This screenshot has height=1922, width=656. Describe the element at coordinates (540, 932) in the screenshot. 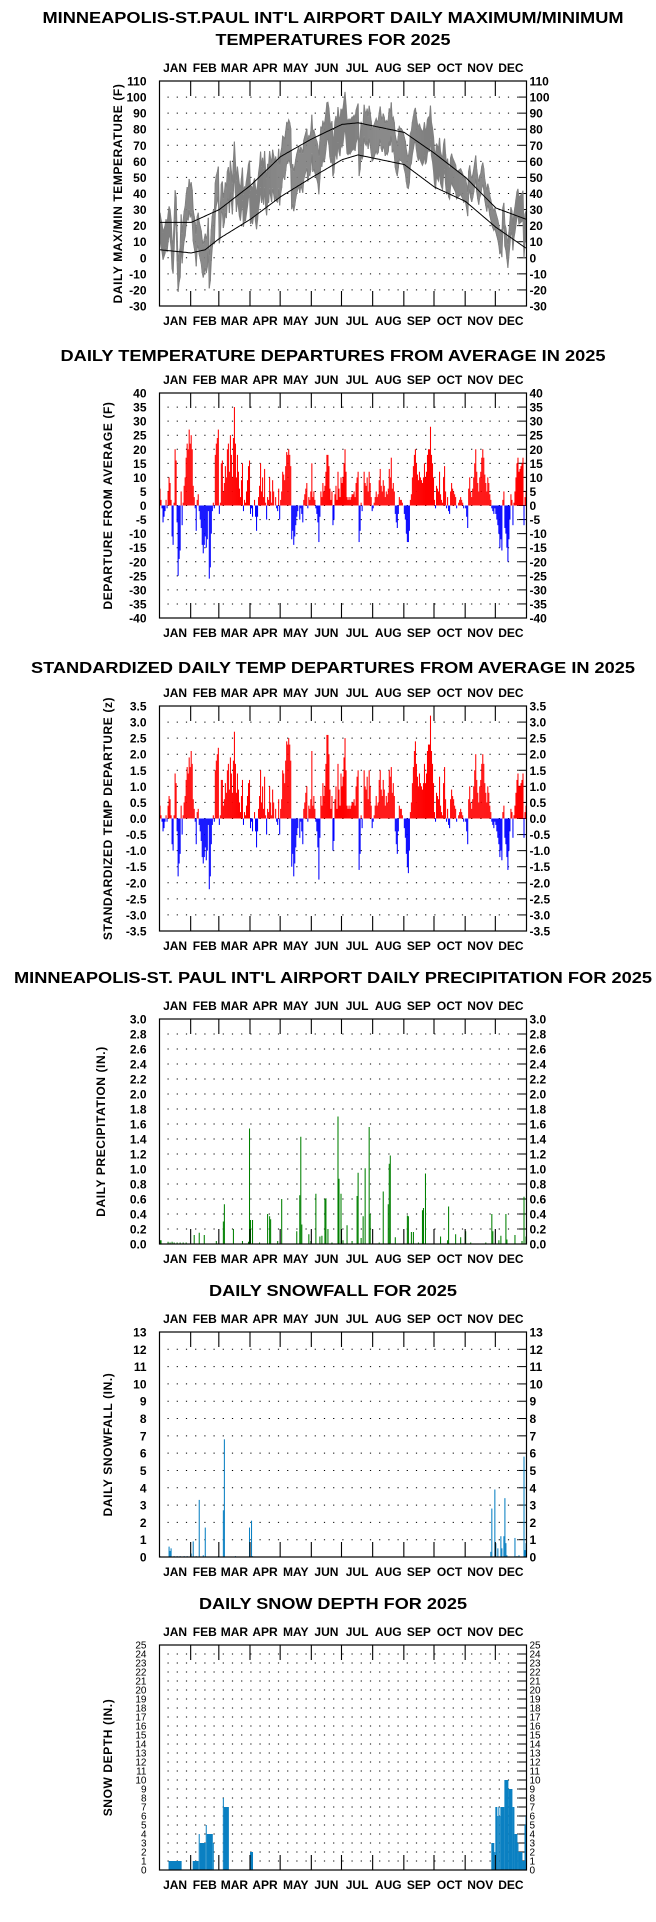

I see `y-tick-label-right: -3.5` at that location.